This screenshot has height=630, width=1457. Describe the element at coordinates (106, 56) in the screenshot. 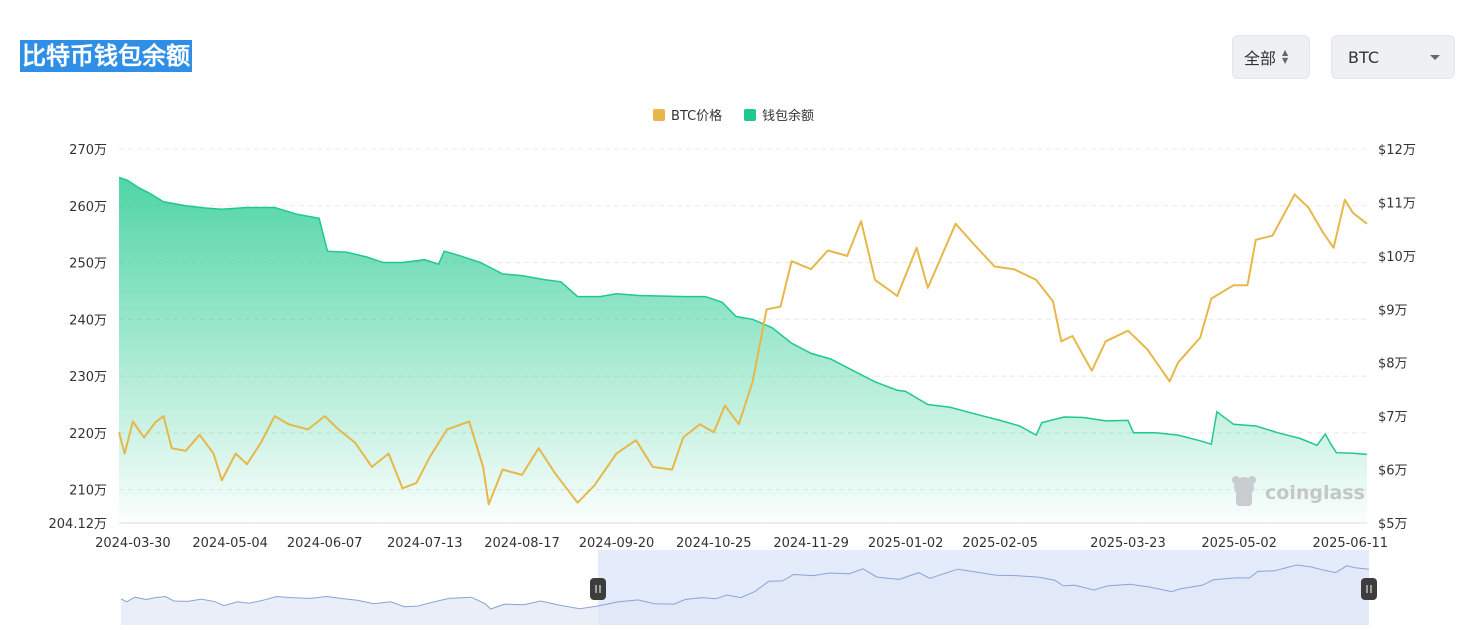

I see `page-title: 比特币钱包余额` at that location.